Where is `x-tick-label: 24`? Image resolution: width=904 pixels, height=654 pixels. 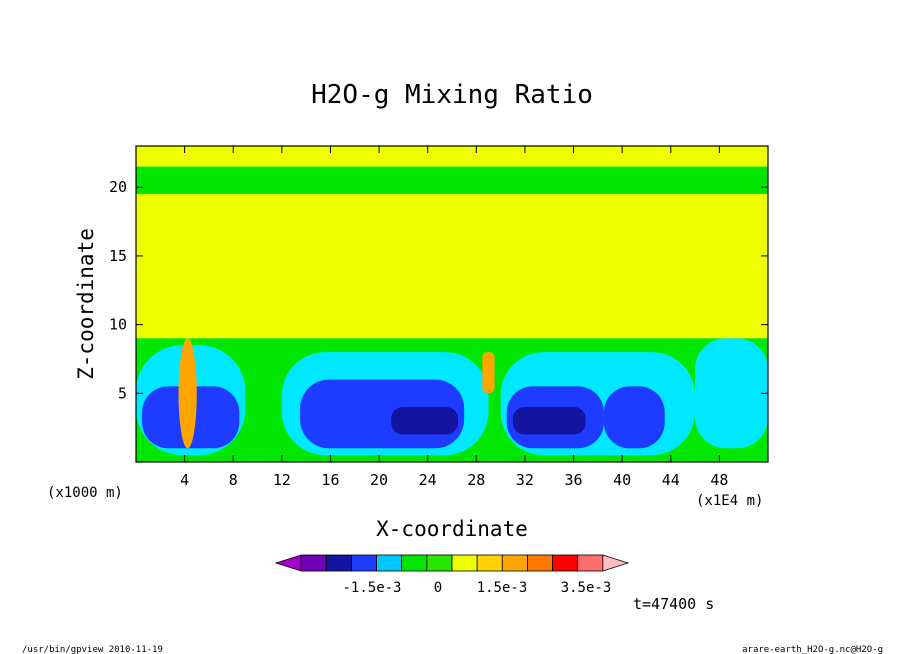
x-tick-label: 24 is located at coordinates (428, 480).